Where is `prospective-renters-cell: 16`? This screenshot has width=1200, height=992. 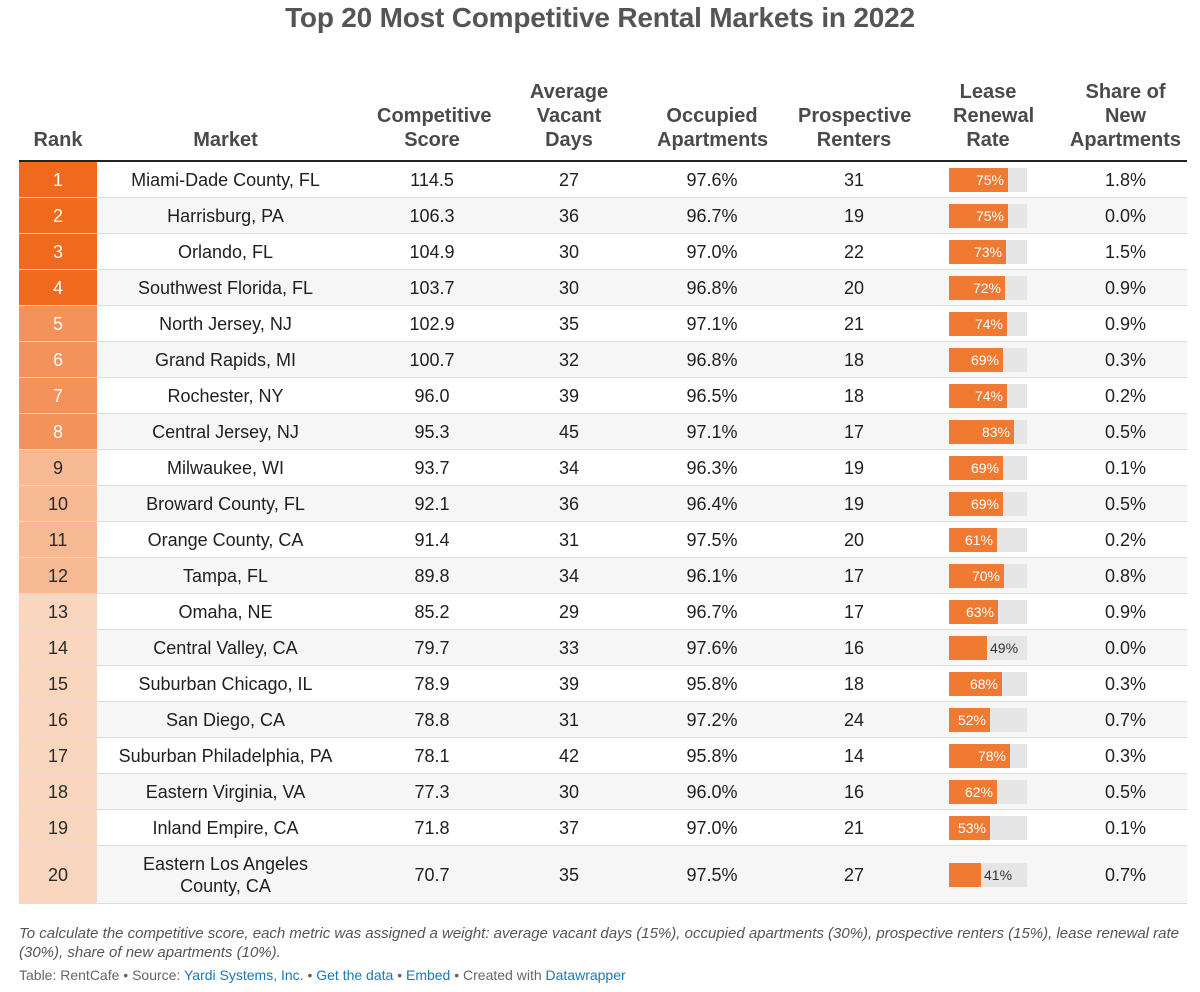 prospective-renters-cell: 16 is located at coordinates (854, 791).